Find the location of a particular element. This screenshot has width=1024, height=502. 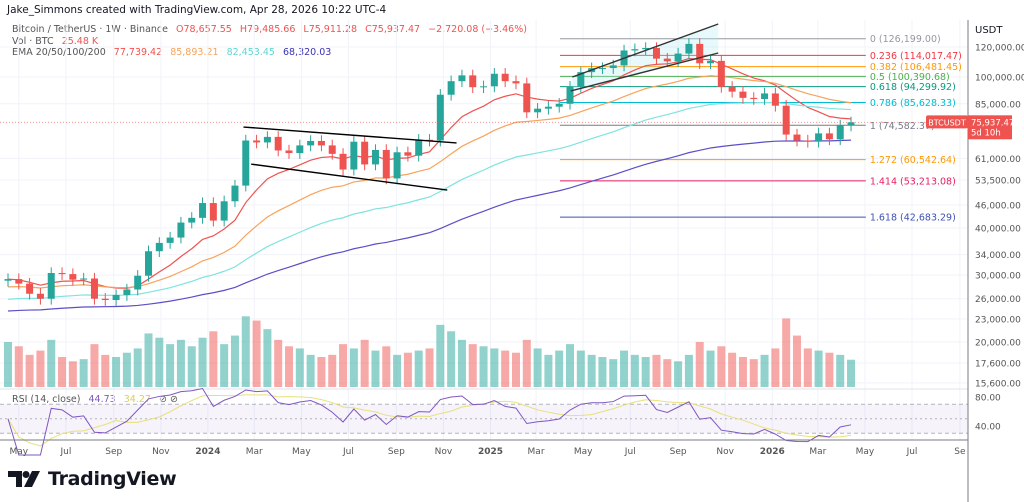

rsi-value: 44.73 is located at coordinates (102, 399).